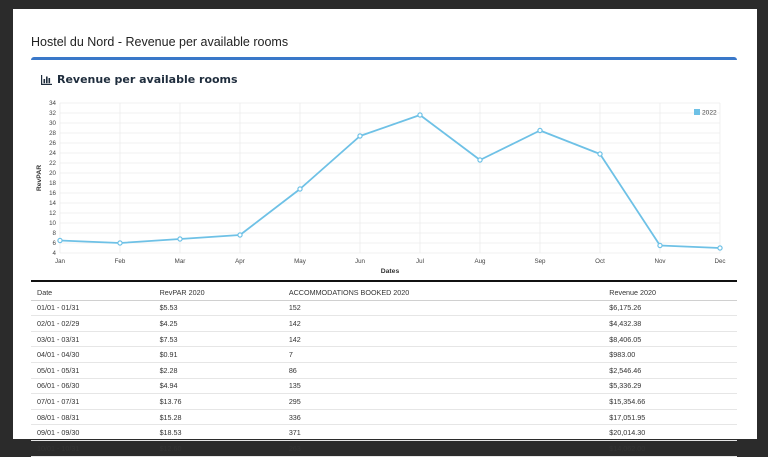 The image size is (768, 457). What do you see at coordinates (670, 448) in the screenshot?
I see `table-cell: $14,062.00` at bounding box center [670, 448].